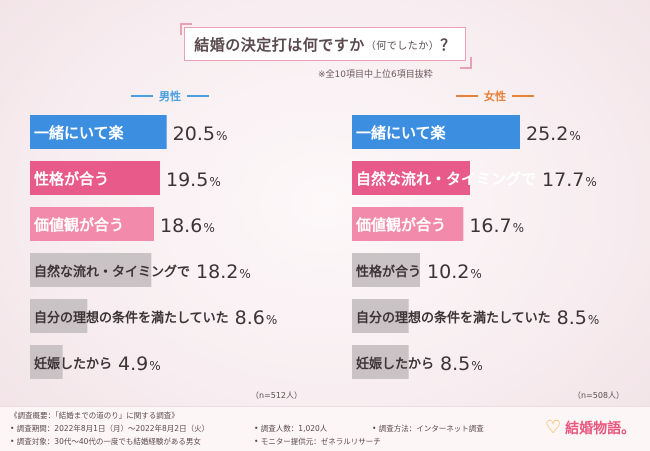 The width and height of the screenshot is (650, 451). I want to click on survey-heading: 《調査概要：「結婚までの道のり」に関する調査》, so click(94, 415).